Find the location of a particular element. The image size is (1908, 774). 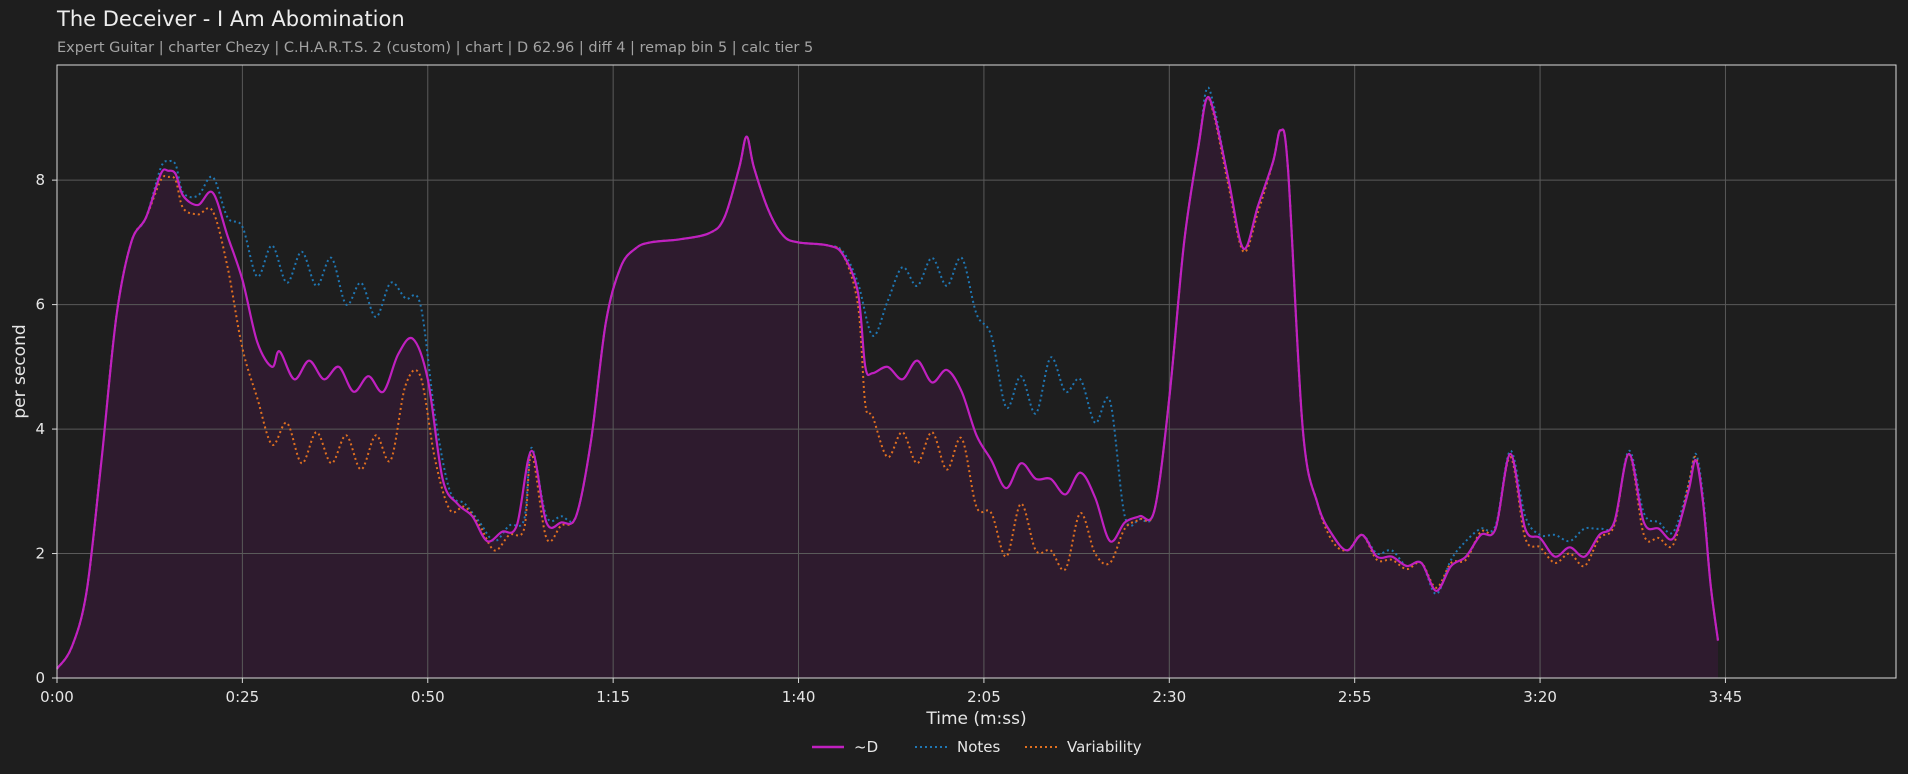

y-tick-label: 6 is located at coordinates (40, 305).